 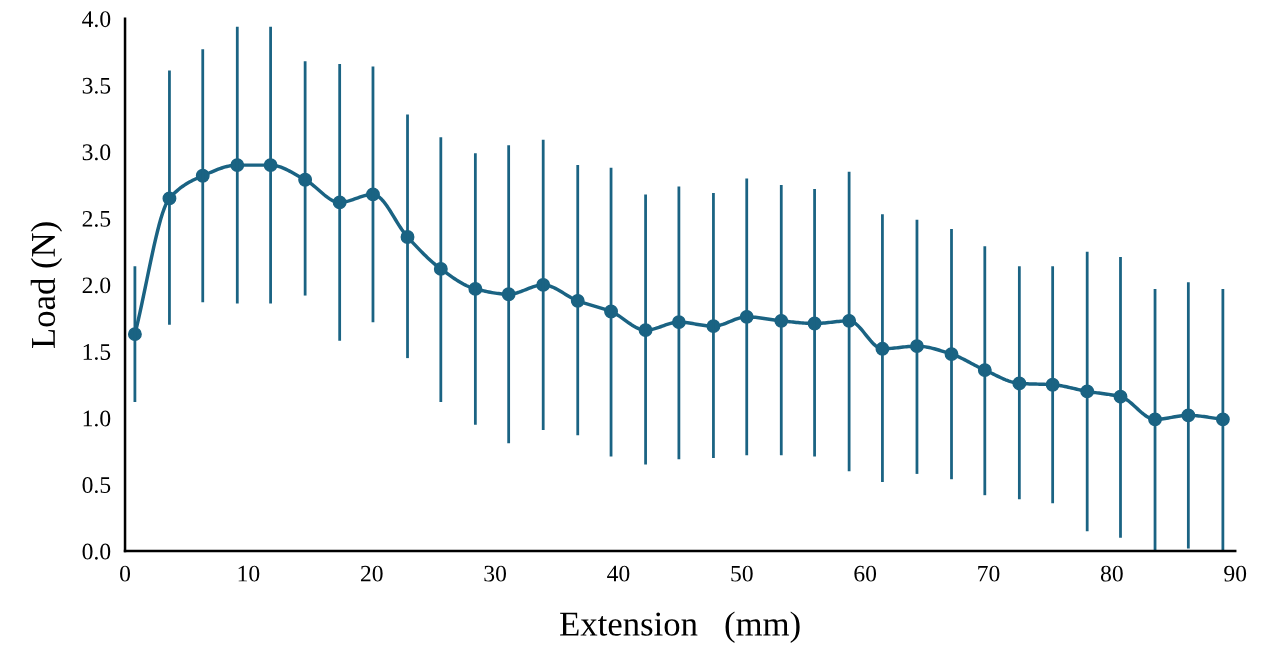 What do you see at coordinates (97, 352) in the screenshot?
I see `y-tick-label: 1.5` at bounding box center [97, 352].